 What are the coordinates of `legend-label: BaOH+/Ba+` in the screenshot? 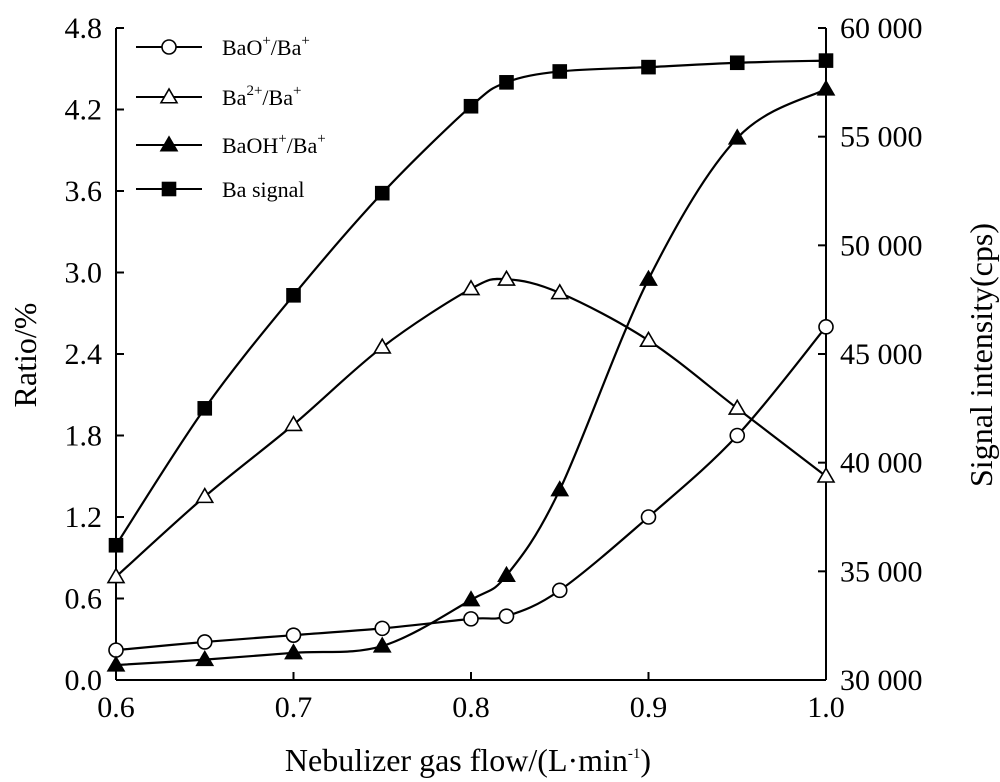 It's located at (274, 144).